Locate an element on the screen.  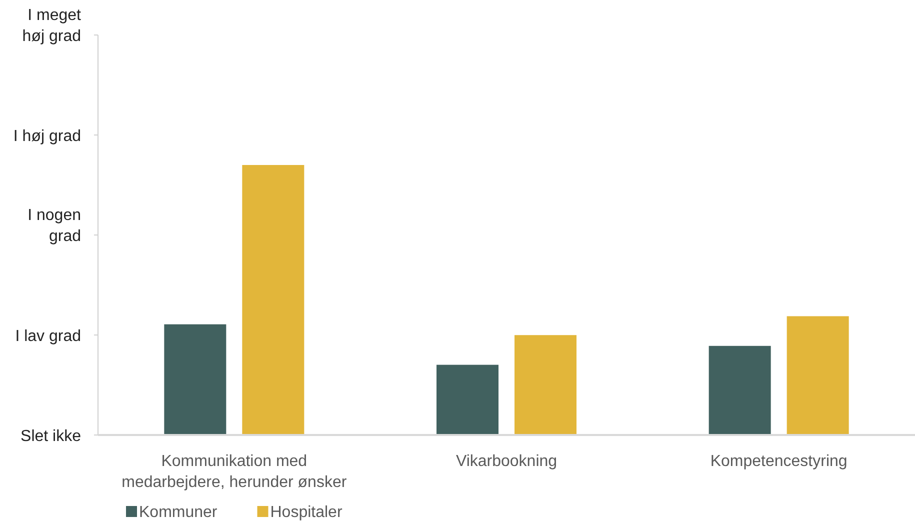
legend-label: Kommuner is located at coordinates (178, 512).